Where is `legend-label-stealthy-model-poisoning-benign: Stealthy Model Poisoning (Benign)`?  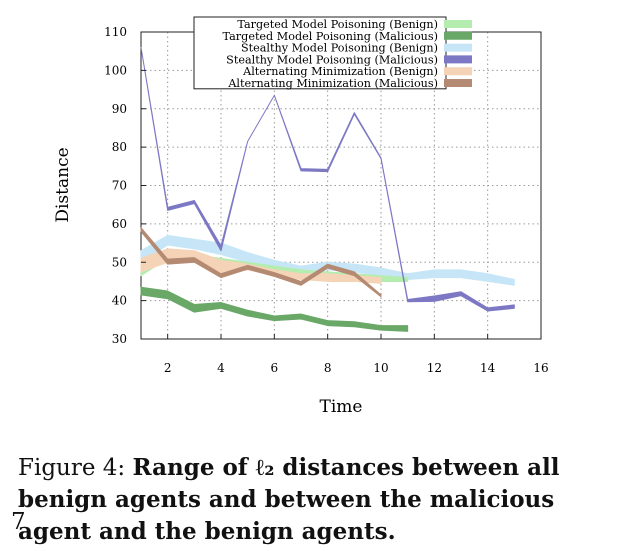 legend-label-stealthy-model-poisoning-benign: Stealthy Model Poisoning (Benign) is located at coordinates (339, 48).